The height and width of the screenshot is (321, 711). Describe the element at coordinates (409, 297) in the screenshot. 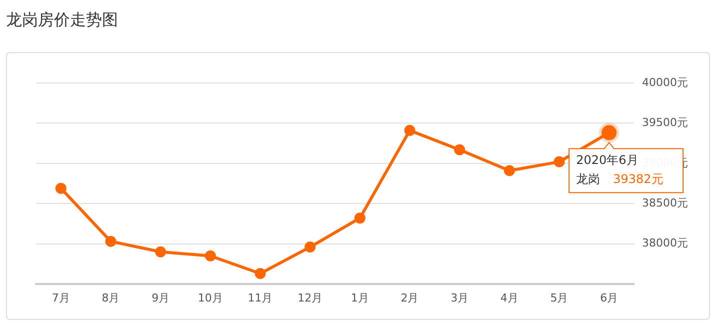

I see `x-tick-label: 2月` at that location.